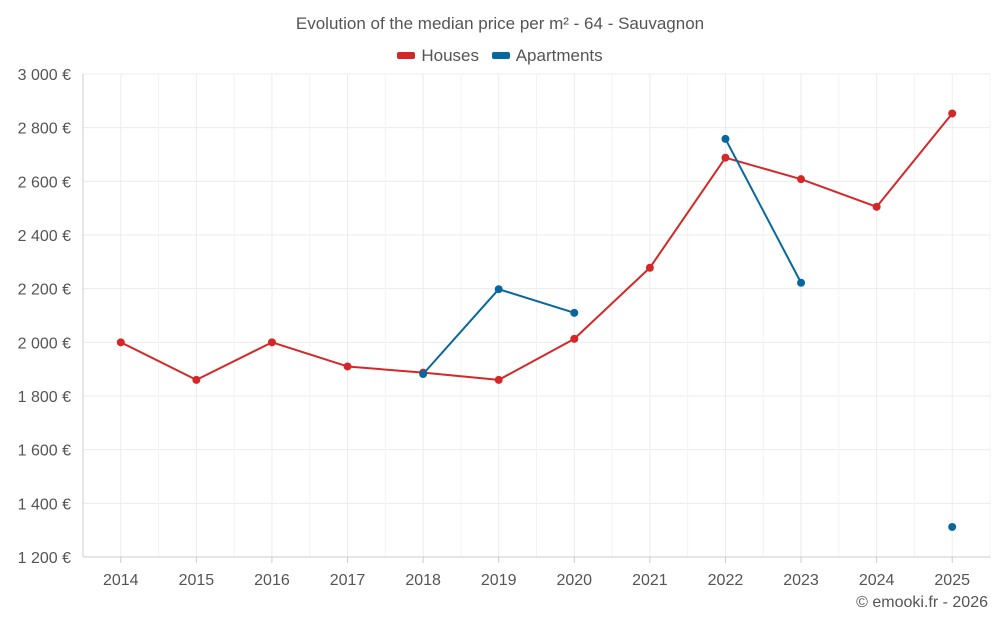  I want to click on x-tick-label: 2019, so click(499, 580).